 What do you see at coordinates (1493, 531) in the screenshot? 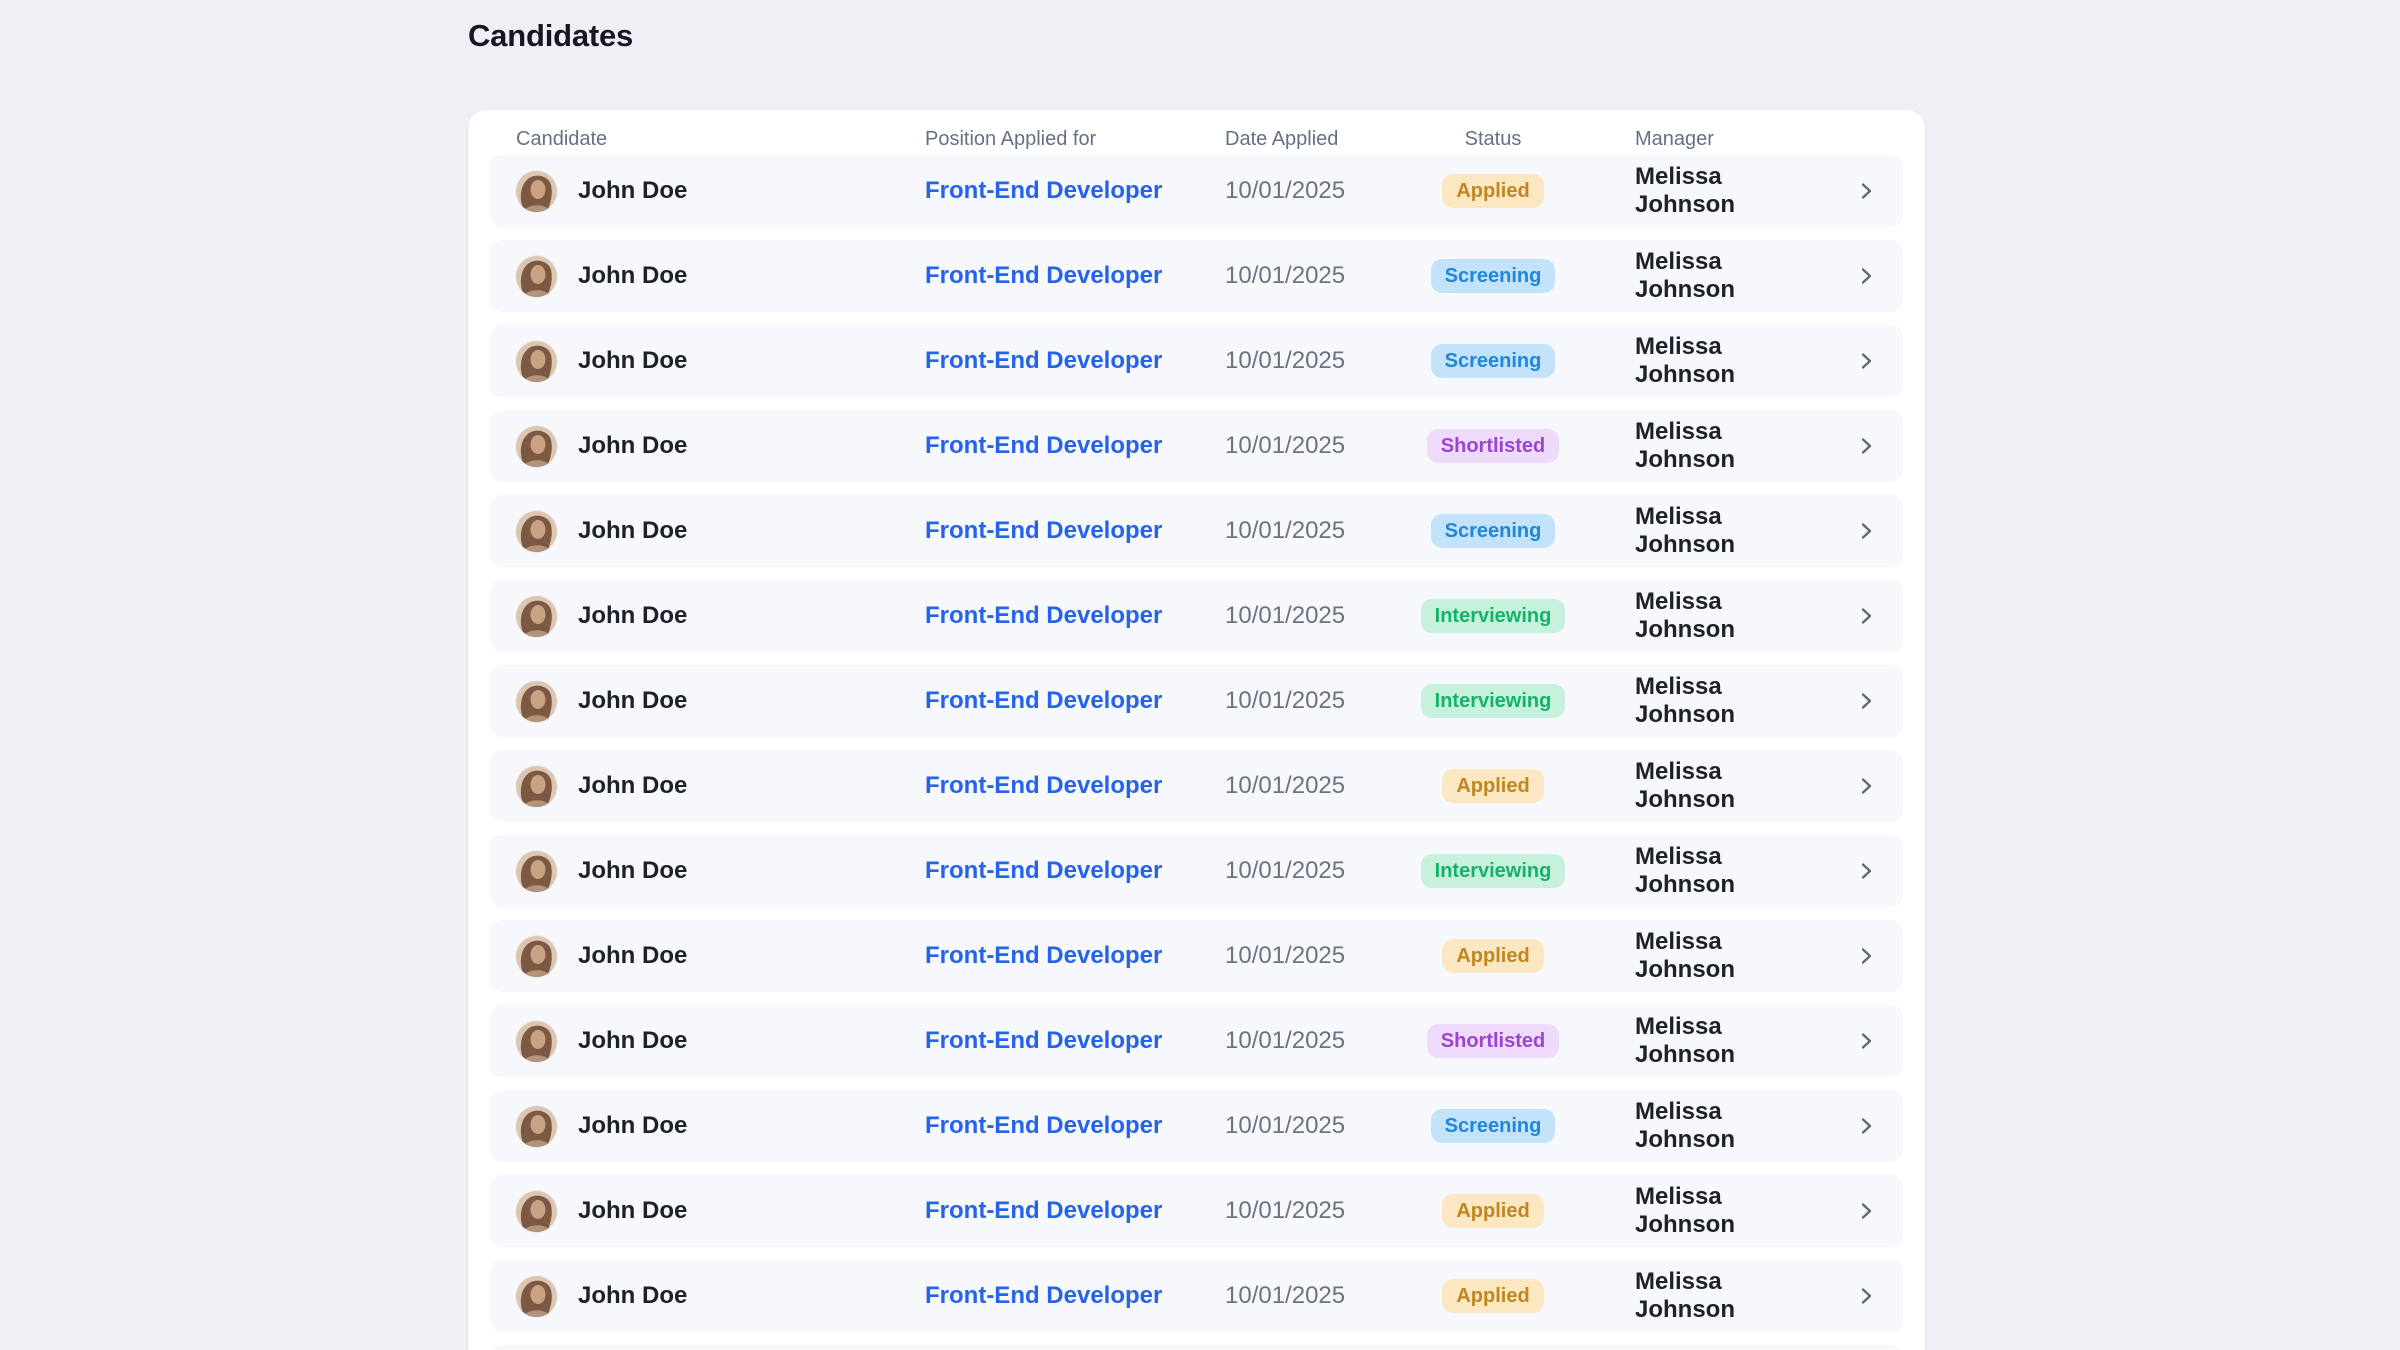
I see `status-badge: Screening` at bounding box center [1493, 531].